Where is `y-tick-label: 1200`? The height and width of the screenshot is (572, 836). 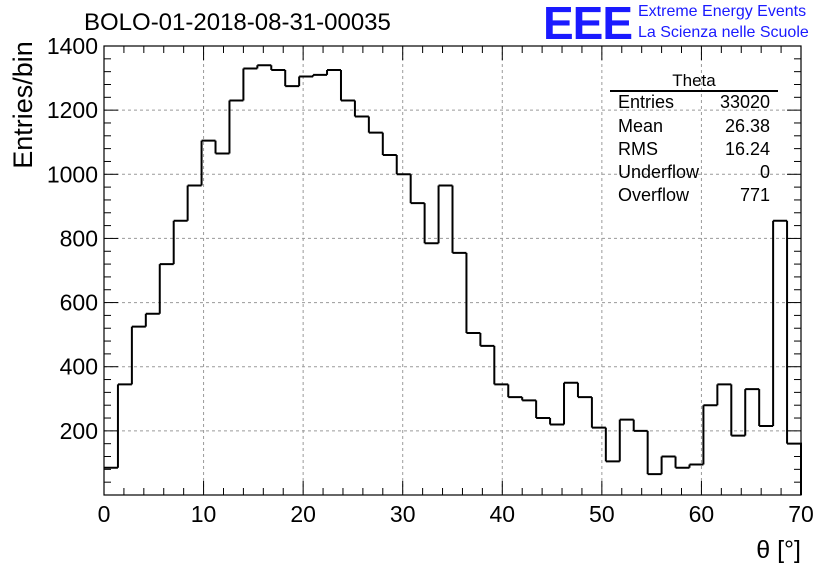
y-tick-label: 1200 is located at coordinates (72, 110).